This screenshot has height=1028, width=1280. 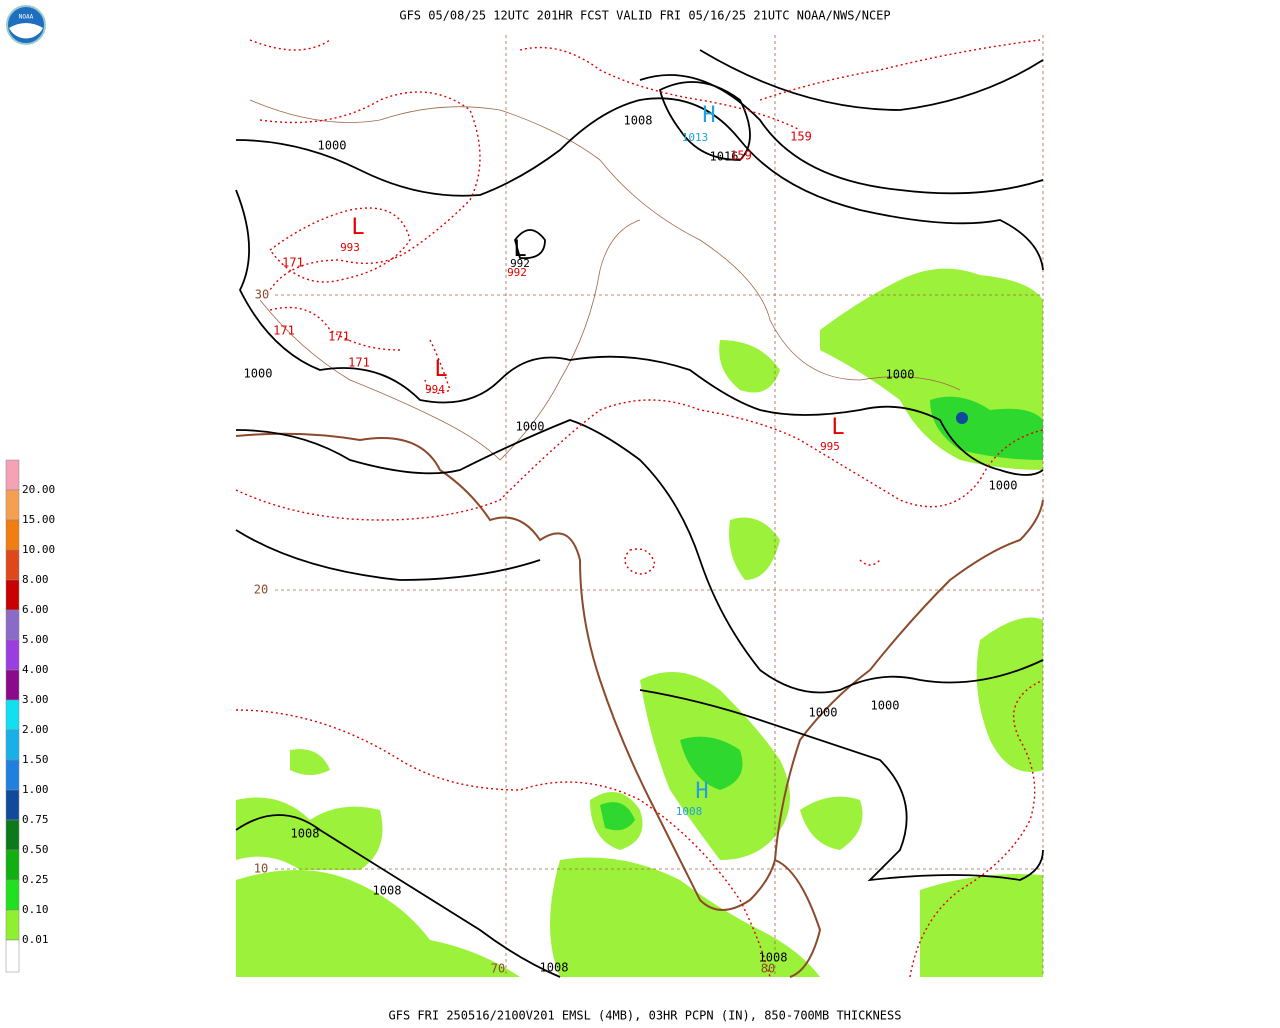 What do you see at coordinates (261, 869) in the screenshot?
I see `map-label: 10` at bounding box center [261, 869].